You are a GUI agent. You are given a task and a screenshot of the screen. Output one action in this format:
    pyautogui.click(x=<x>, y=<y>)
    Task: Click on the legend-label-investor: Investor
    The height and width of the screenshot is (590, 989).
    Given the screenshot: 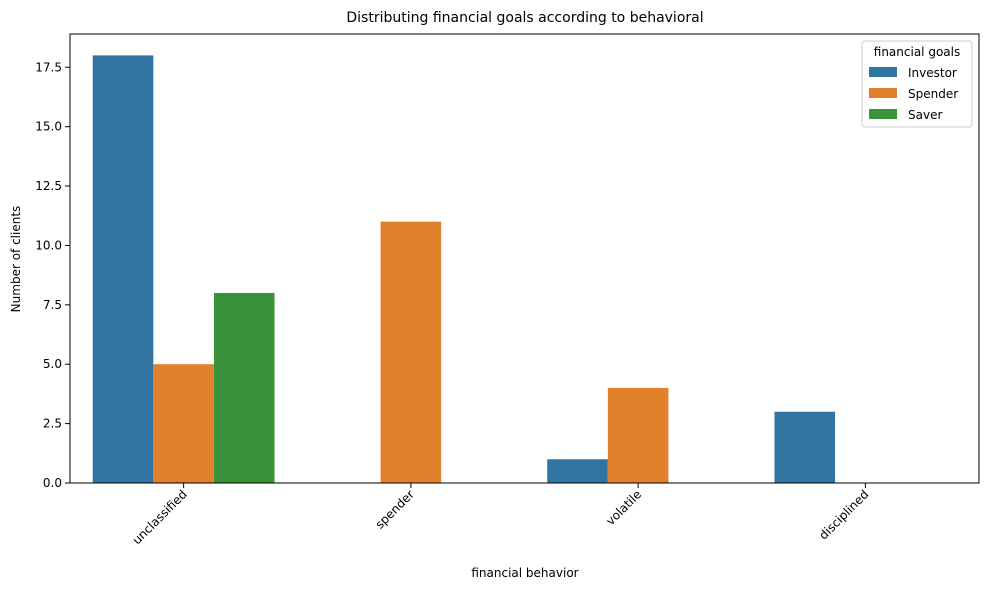 What is the action you would take?
    pyautogui.click(x=932, y=73)
    